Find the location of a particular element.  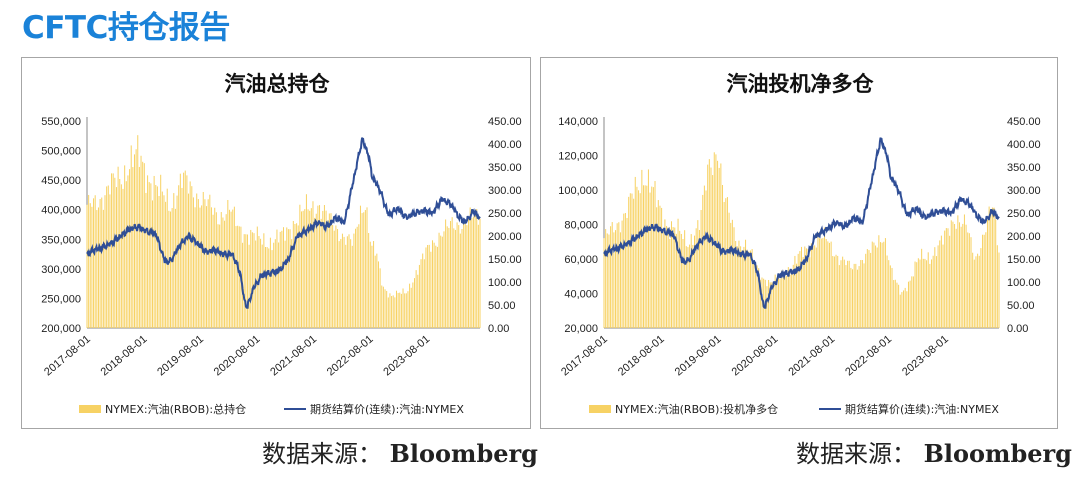

x-axis-tick-label: 2020-08-01 is located at coordinates (237, 355).